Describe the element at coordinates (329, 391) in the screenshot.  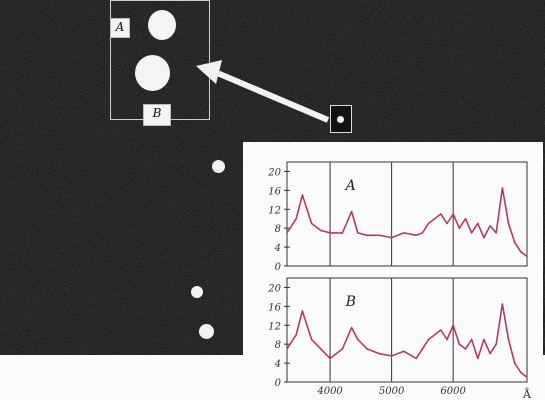
I see `x-tick-label: 4000` at that location.